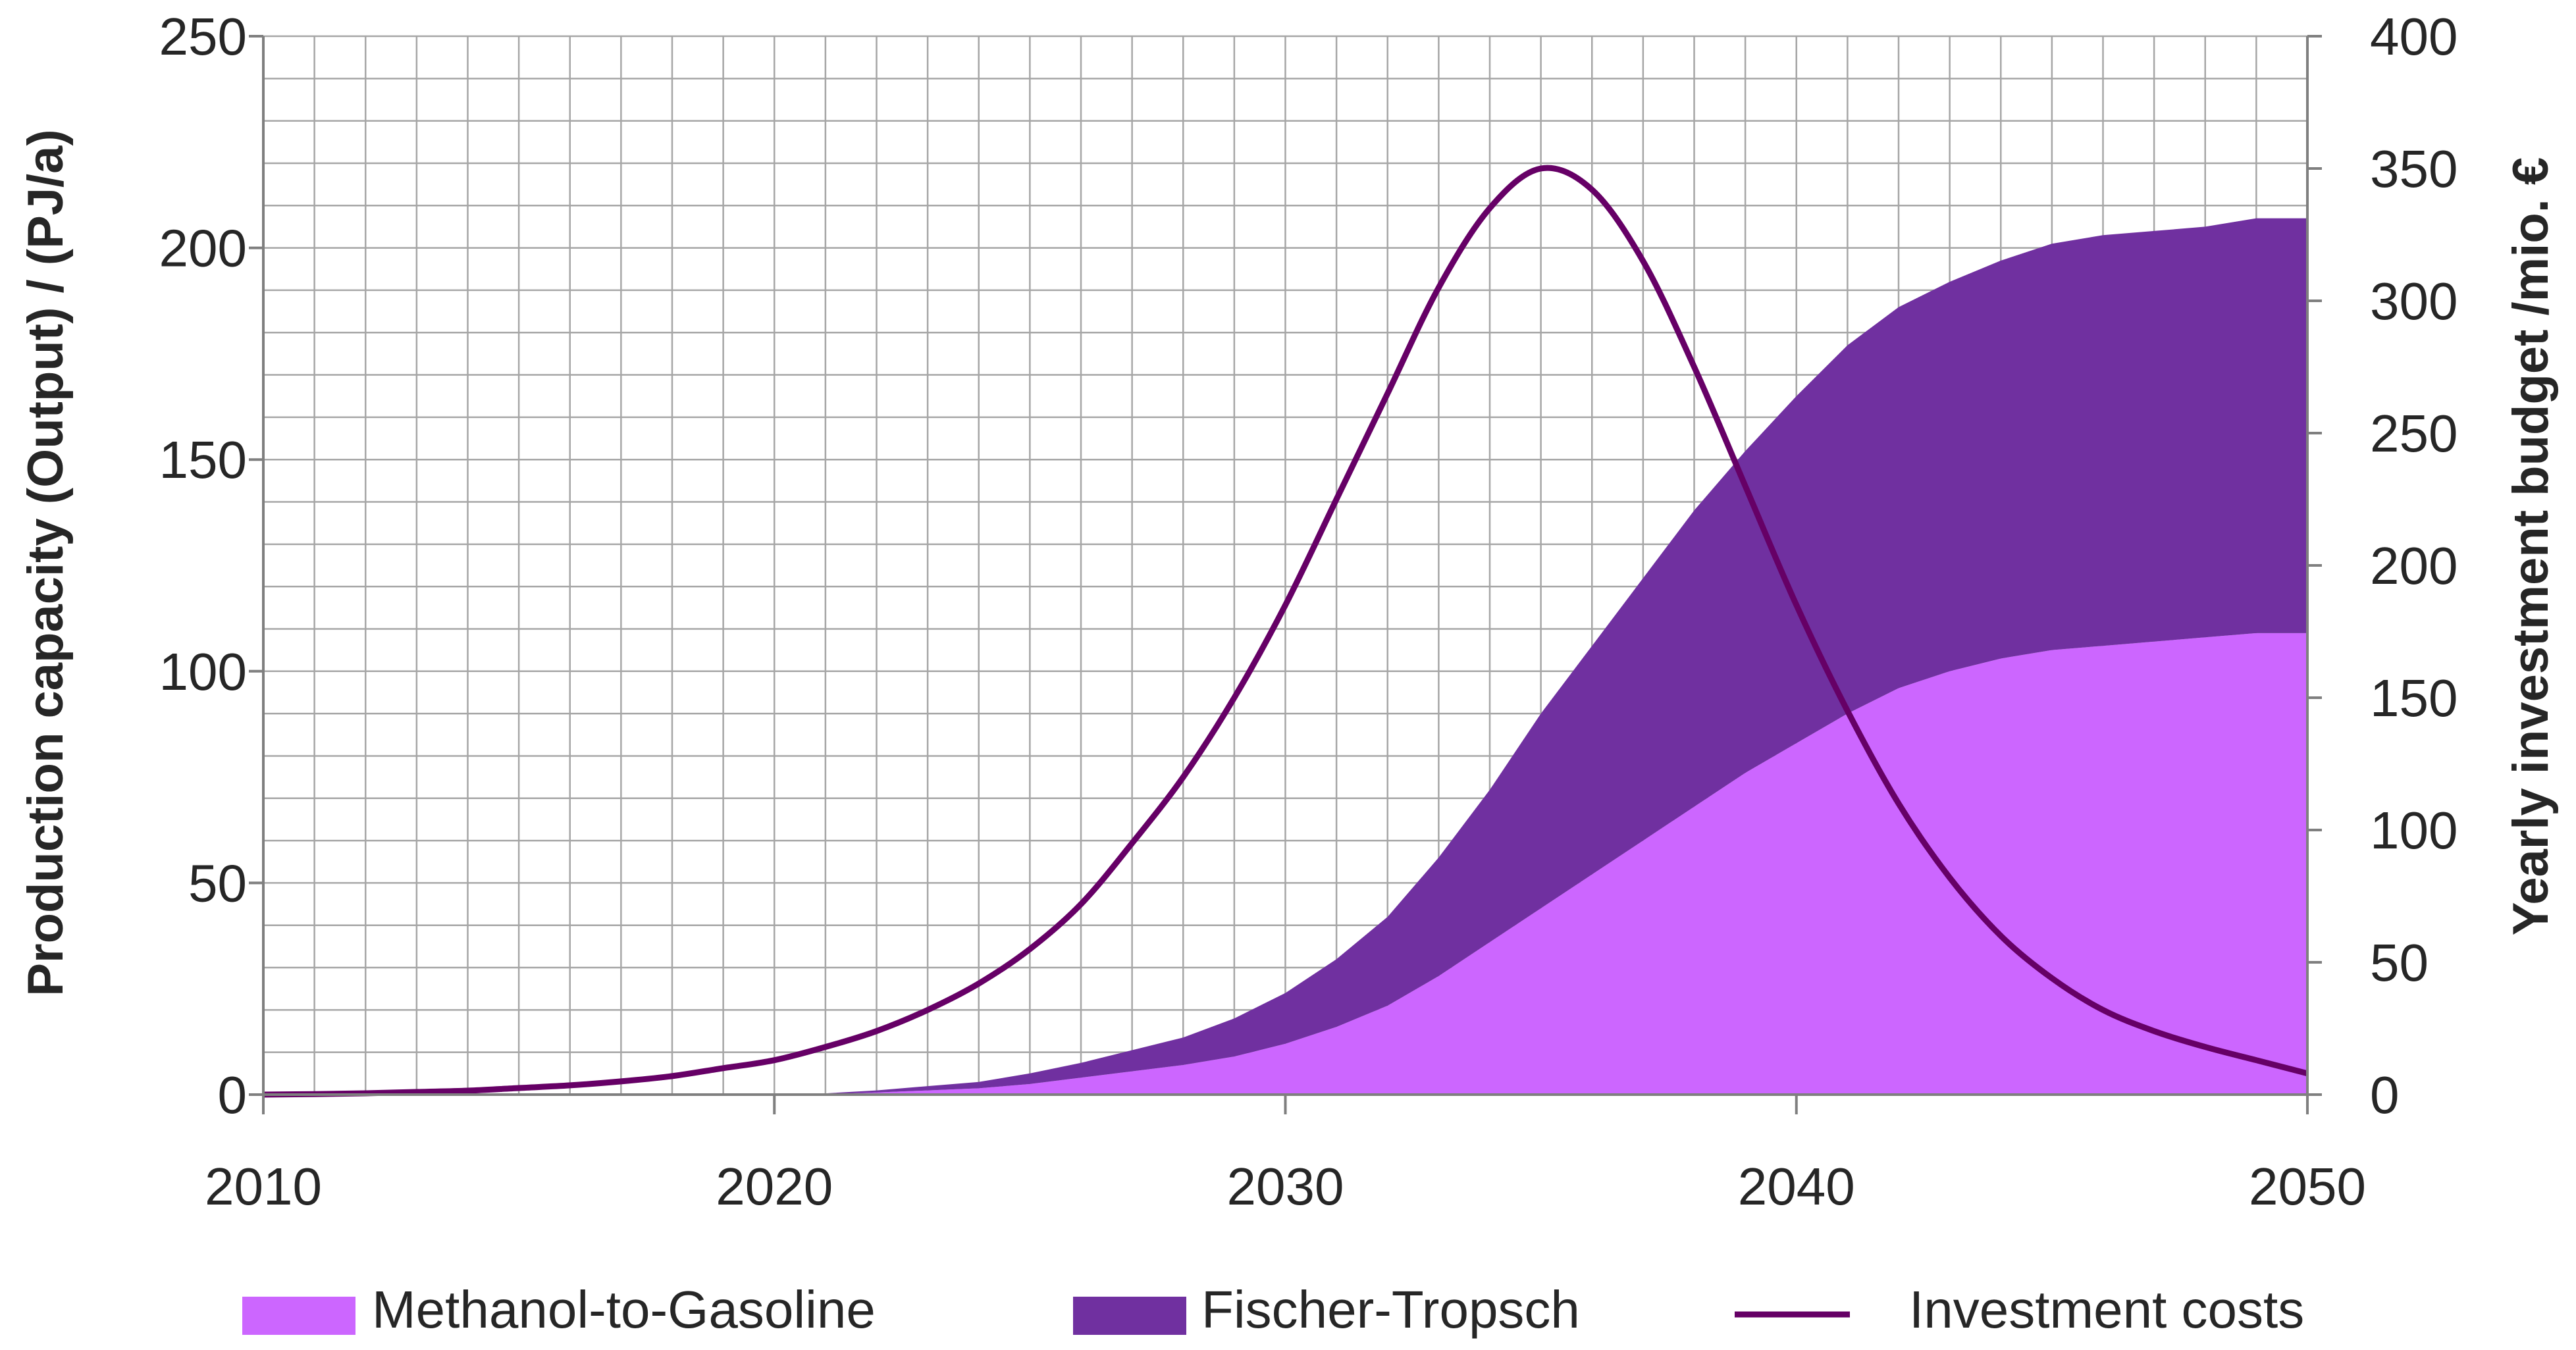 This screenshot has height=1350, width=2576. What do you see at coordinates (774, 1186) in the screenshot?
I see `x-tick-label: 2020` at bounding box center [774, 1186].